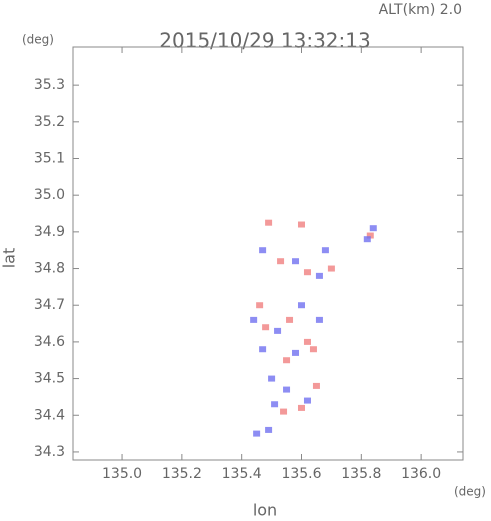 The width and height of the screenshot is (491, 521). Describe the element at coordinates (38, 40) in the screenshot. I see `y-unit: (deg)` at that location.